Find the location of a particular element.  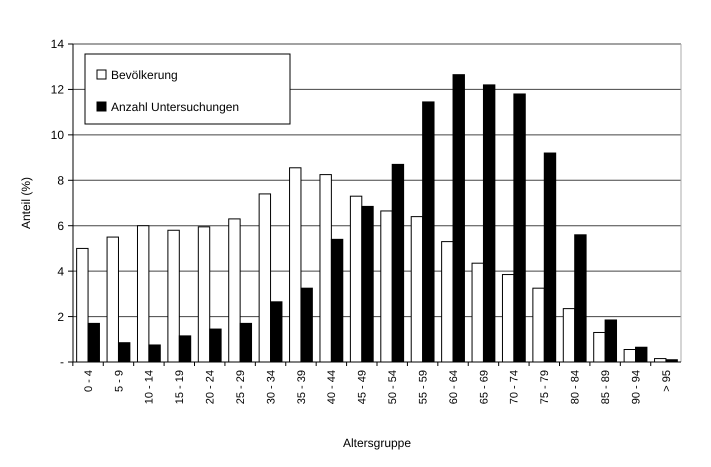

x-tick-label: 90 - 94 is located at coordinates (636, 387).